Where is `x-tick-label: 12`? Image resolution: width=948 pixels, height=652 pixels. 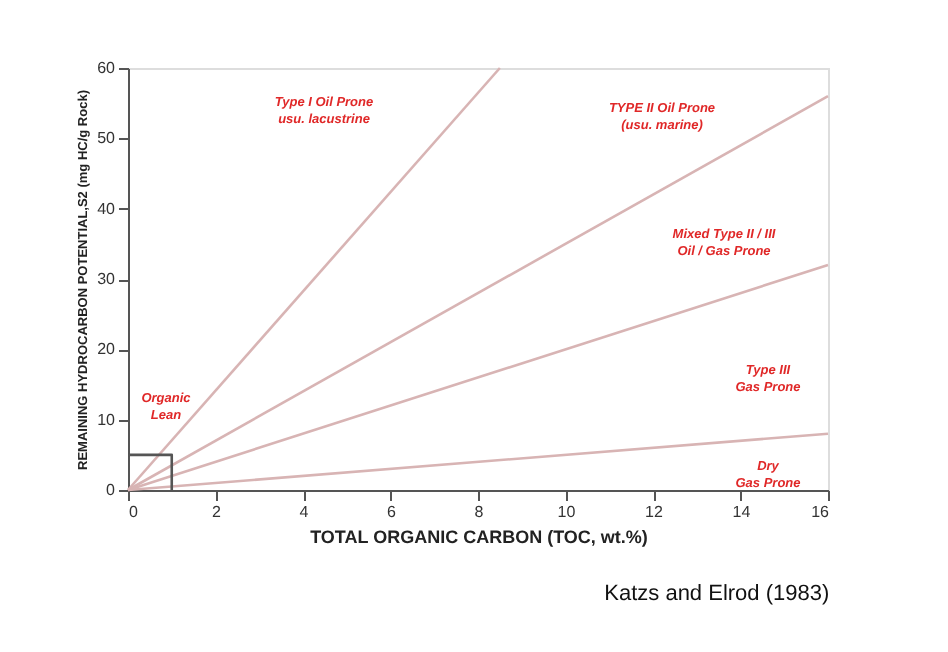
x-tick-label: 12 is located at coordinates (654, 512).